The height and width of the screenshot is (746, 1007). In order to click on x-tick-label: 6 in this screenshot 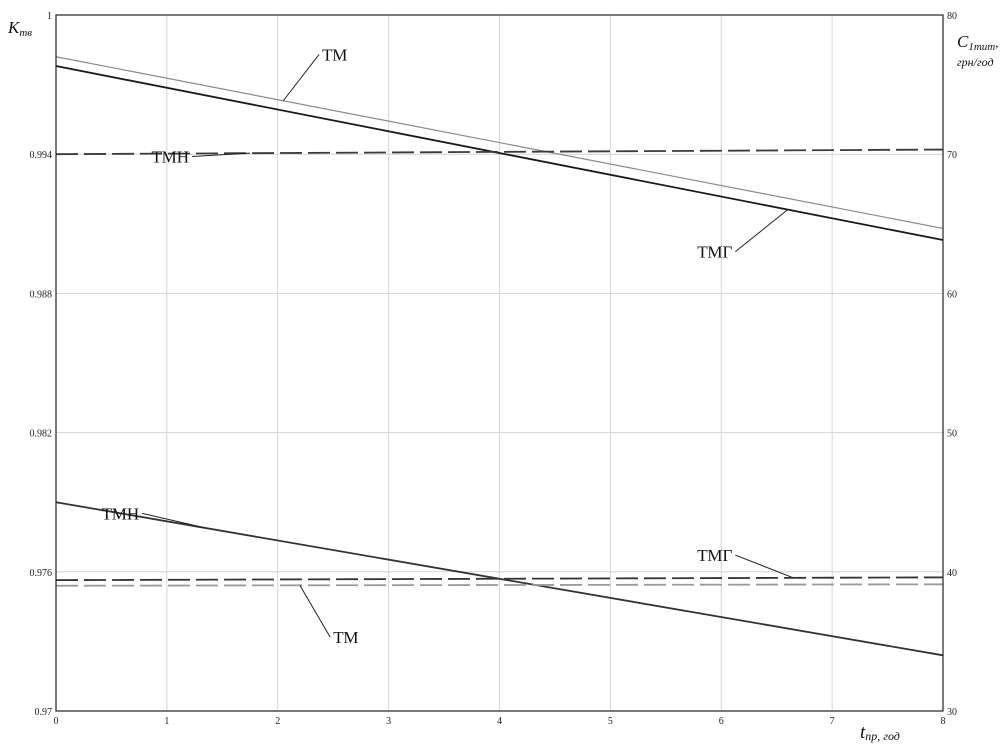, I will do `click(721, 721)`.